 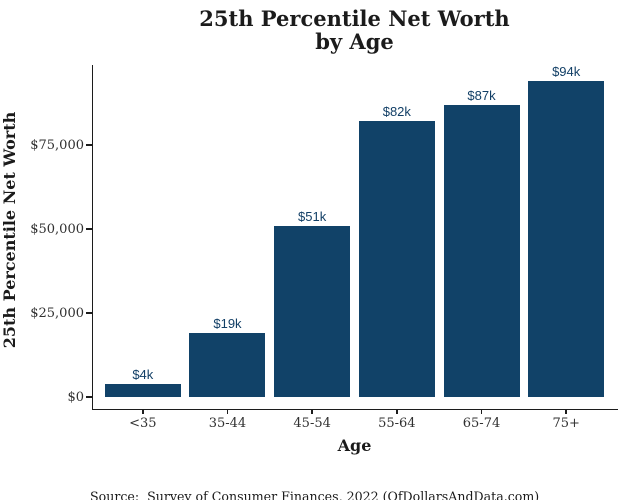 What do you see at coordinates (312, 423) in the screenshot?
I see `x-tick-label: 45-54` at bounding box center [312, 423].